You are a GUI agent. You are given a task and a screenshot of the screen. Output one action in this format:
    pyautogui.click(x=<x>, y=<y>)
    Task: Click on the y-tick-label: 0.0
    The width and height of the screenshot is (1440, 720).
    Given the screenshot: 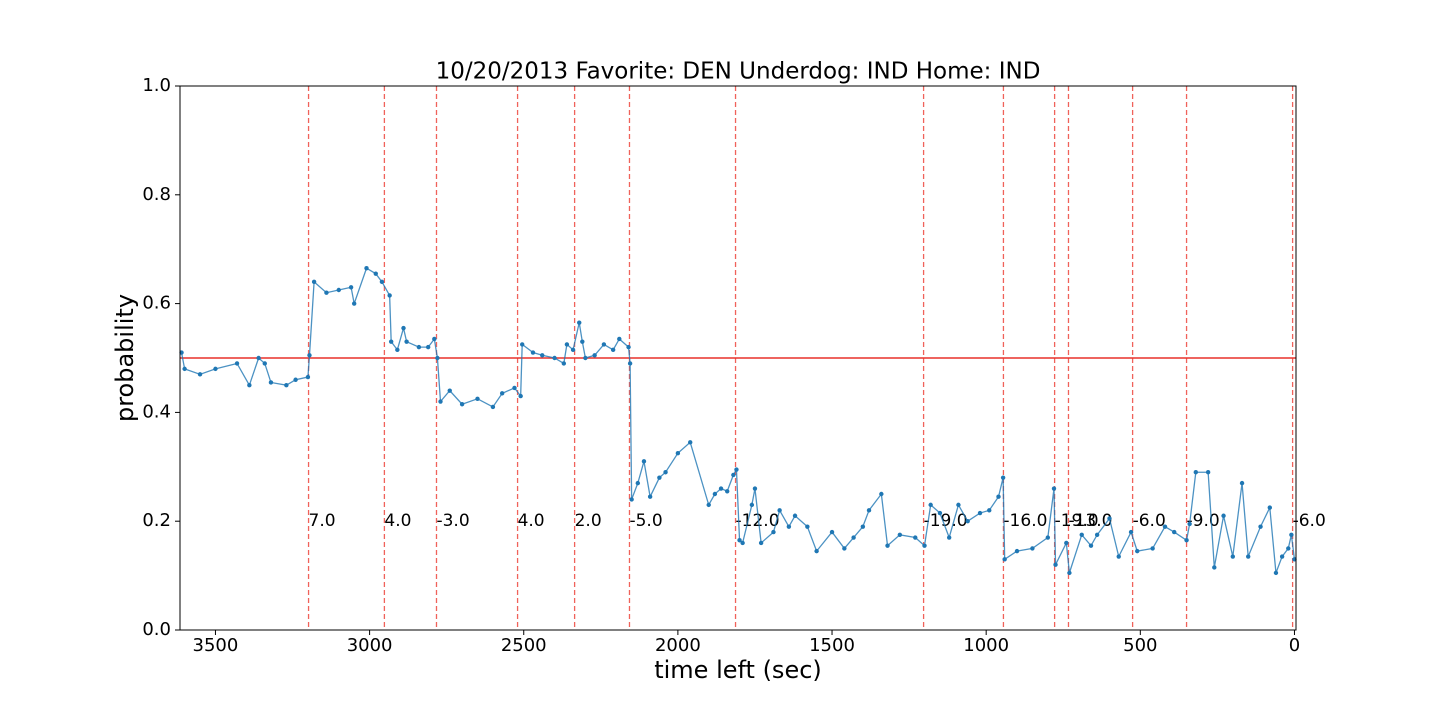 What is the action you would take?
    pyautogui.click(x=156, y=629)
    